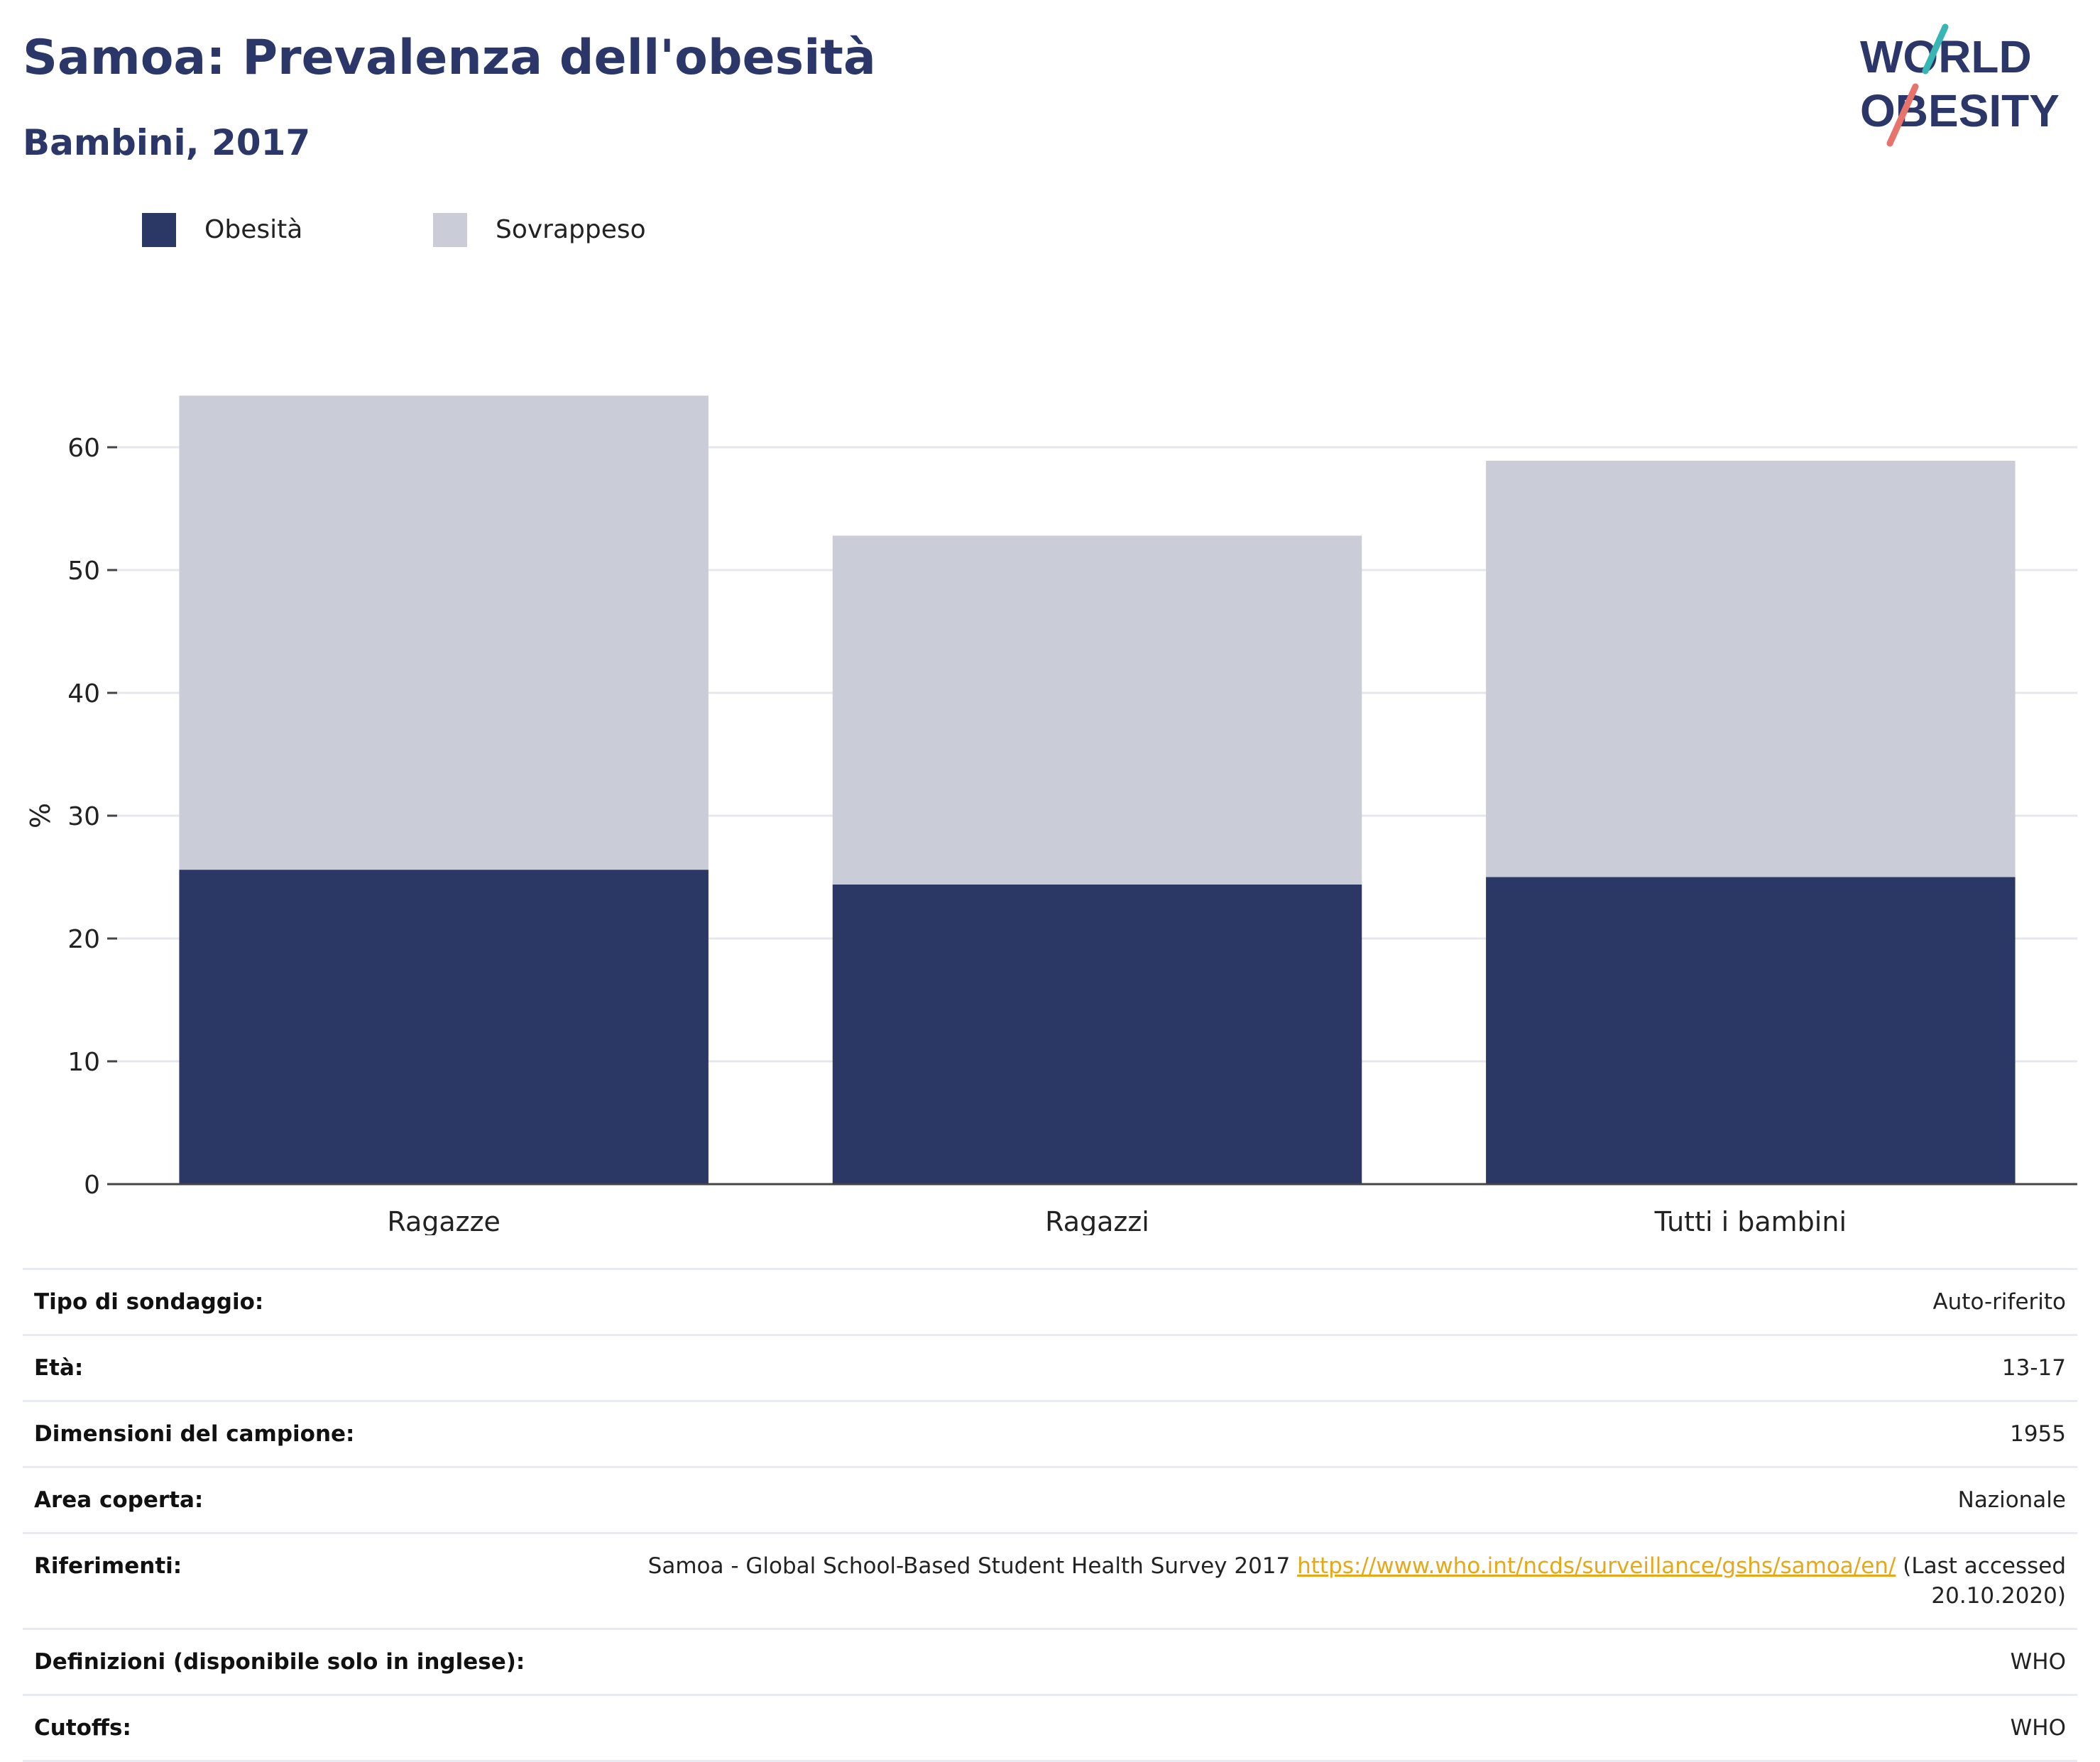 The height and width of the screenshot is (1762, 2100). What do you see at coordinates (2011, 1500) in the screenshot?
I see `details-value: Nazionale` at bounding box center [2011, 1500].